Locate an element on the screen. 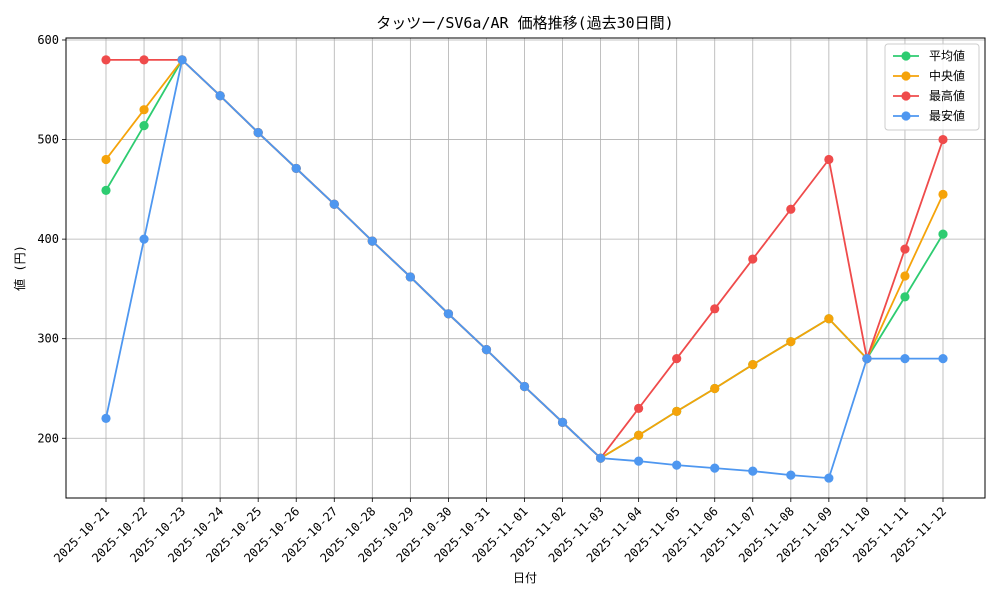 Image resolution: width=1000 pixels, height=600 pixels. legend-box is located at coordinates (932, 87).